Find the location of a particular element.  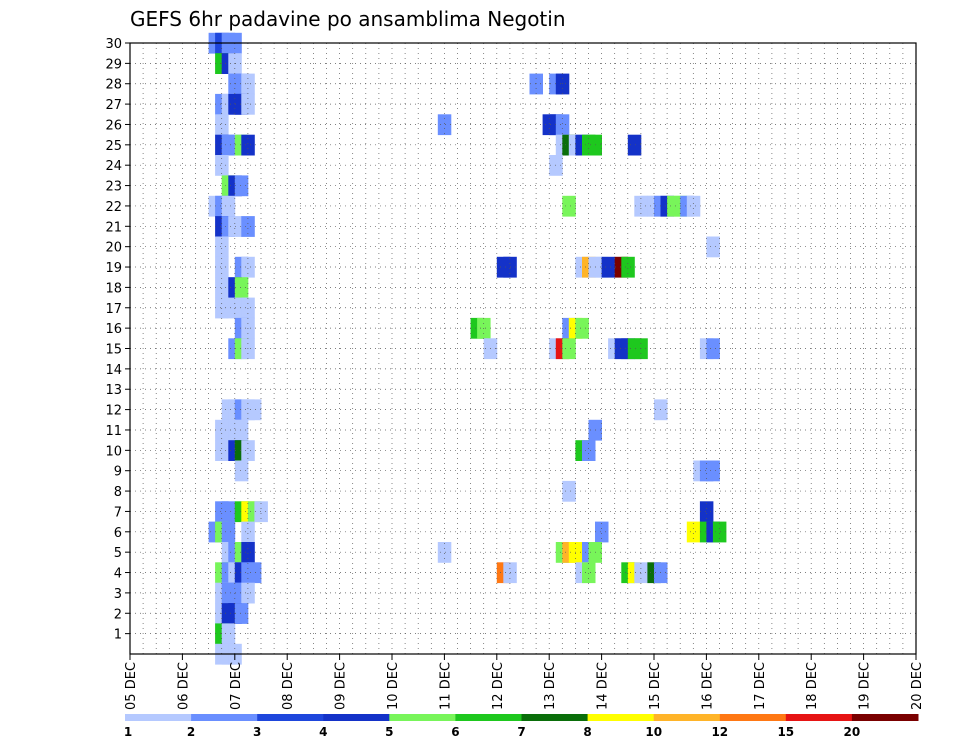

x-tick-label: 19 DEC is located at coordinates (865, 686).